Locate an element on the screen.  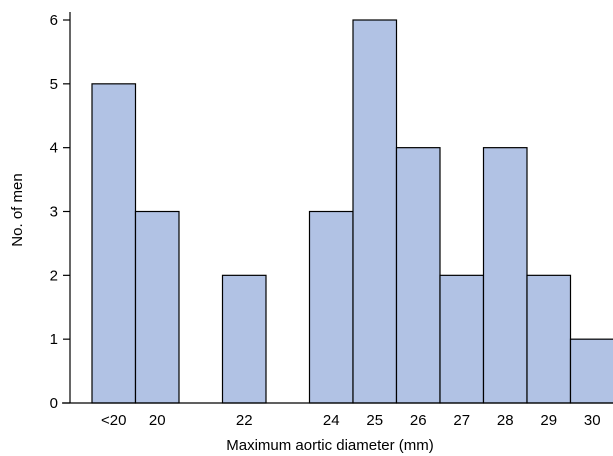
x-tick-label-5: 26 is located at coordinates (418, 420).